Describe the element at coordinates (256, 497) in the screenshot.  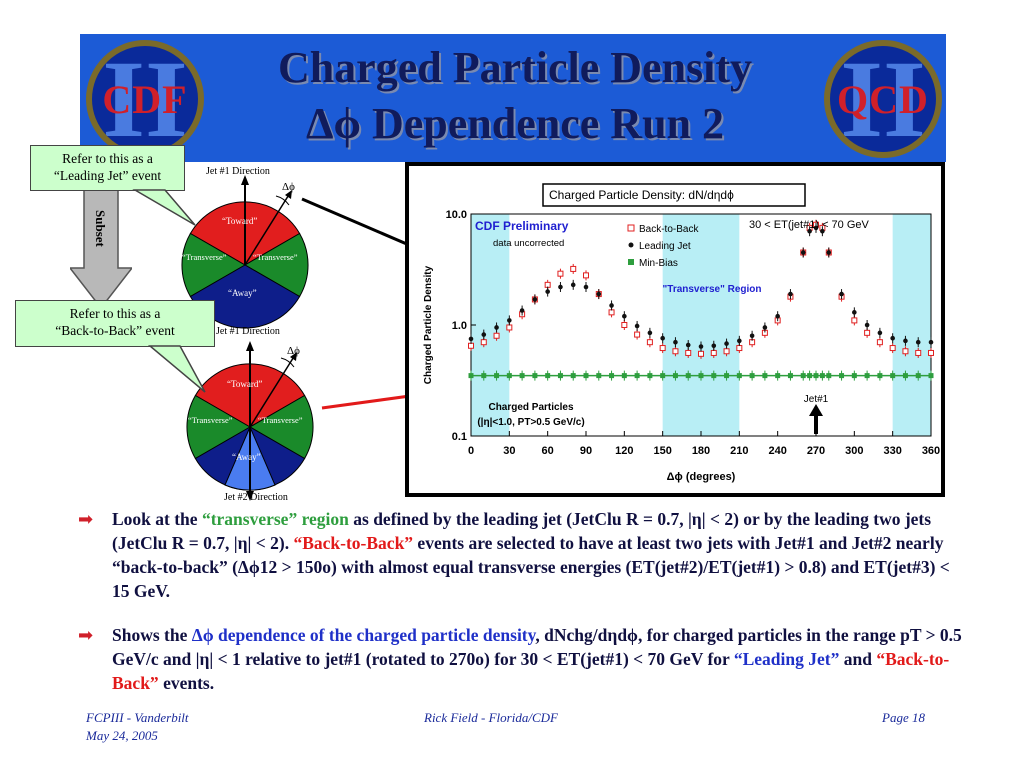
I see `jet2-direction-label: Jet #2 Direction` at that location.